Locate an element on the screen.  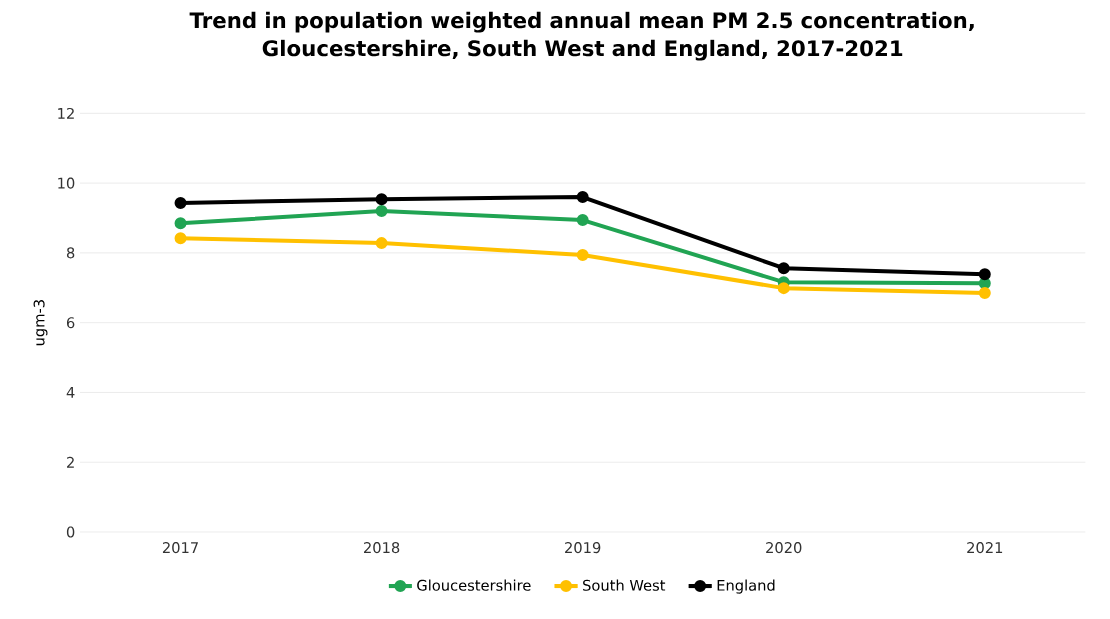
y-tick-label: 4 is located at coordinates (70, 392).